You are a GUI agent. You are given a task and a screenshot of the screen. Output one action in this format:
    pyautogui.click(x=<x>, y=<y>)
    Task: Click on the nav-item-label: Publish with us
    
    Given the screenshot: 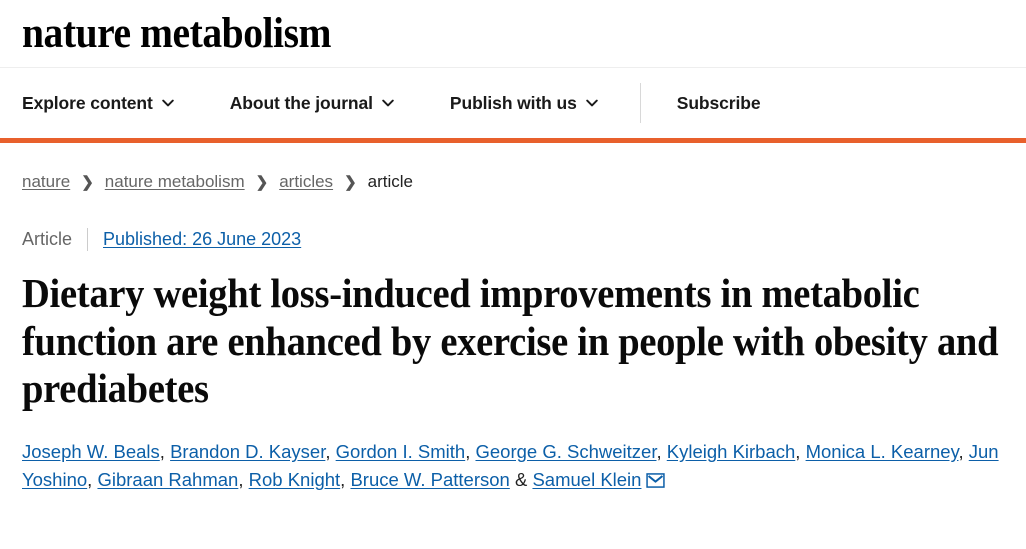 What is the action you would take?
    pyautogui.click(x=513, y=102)
    